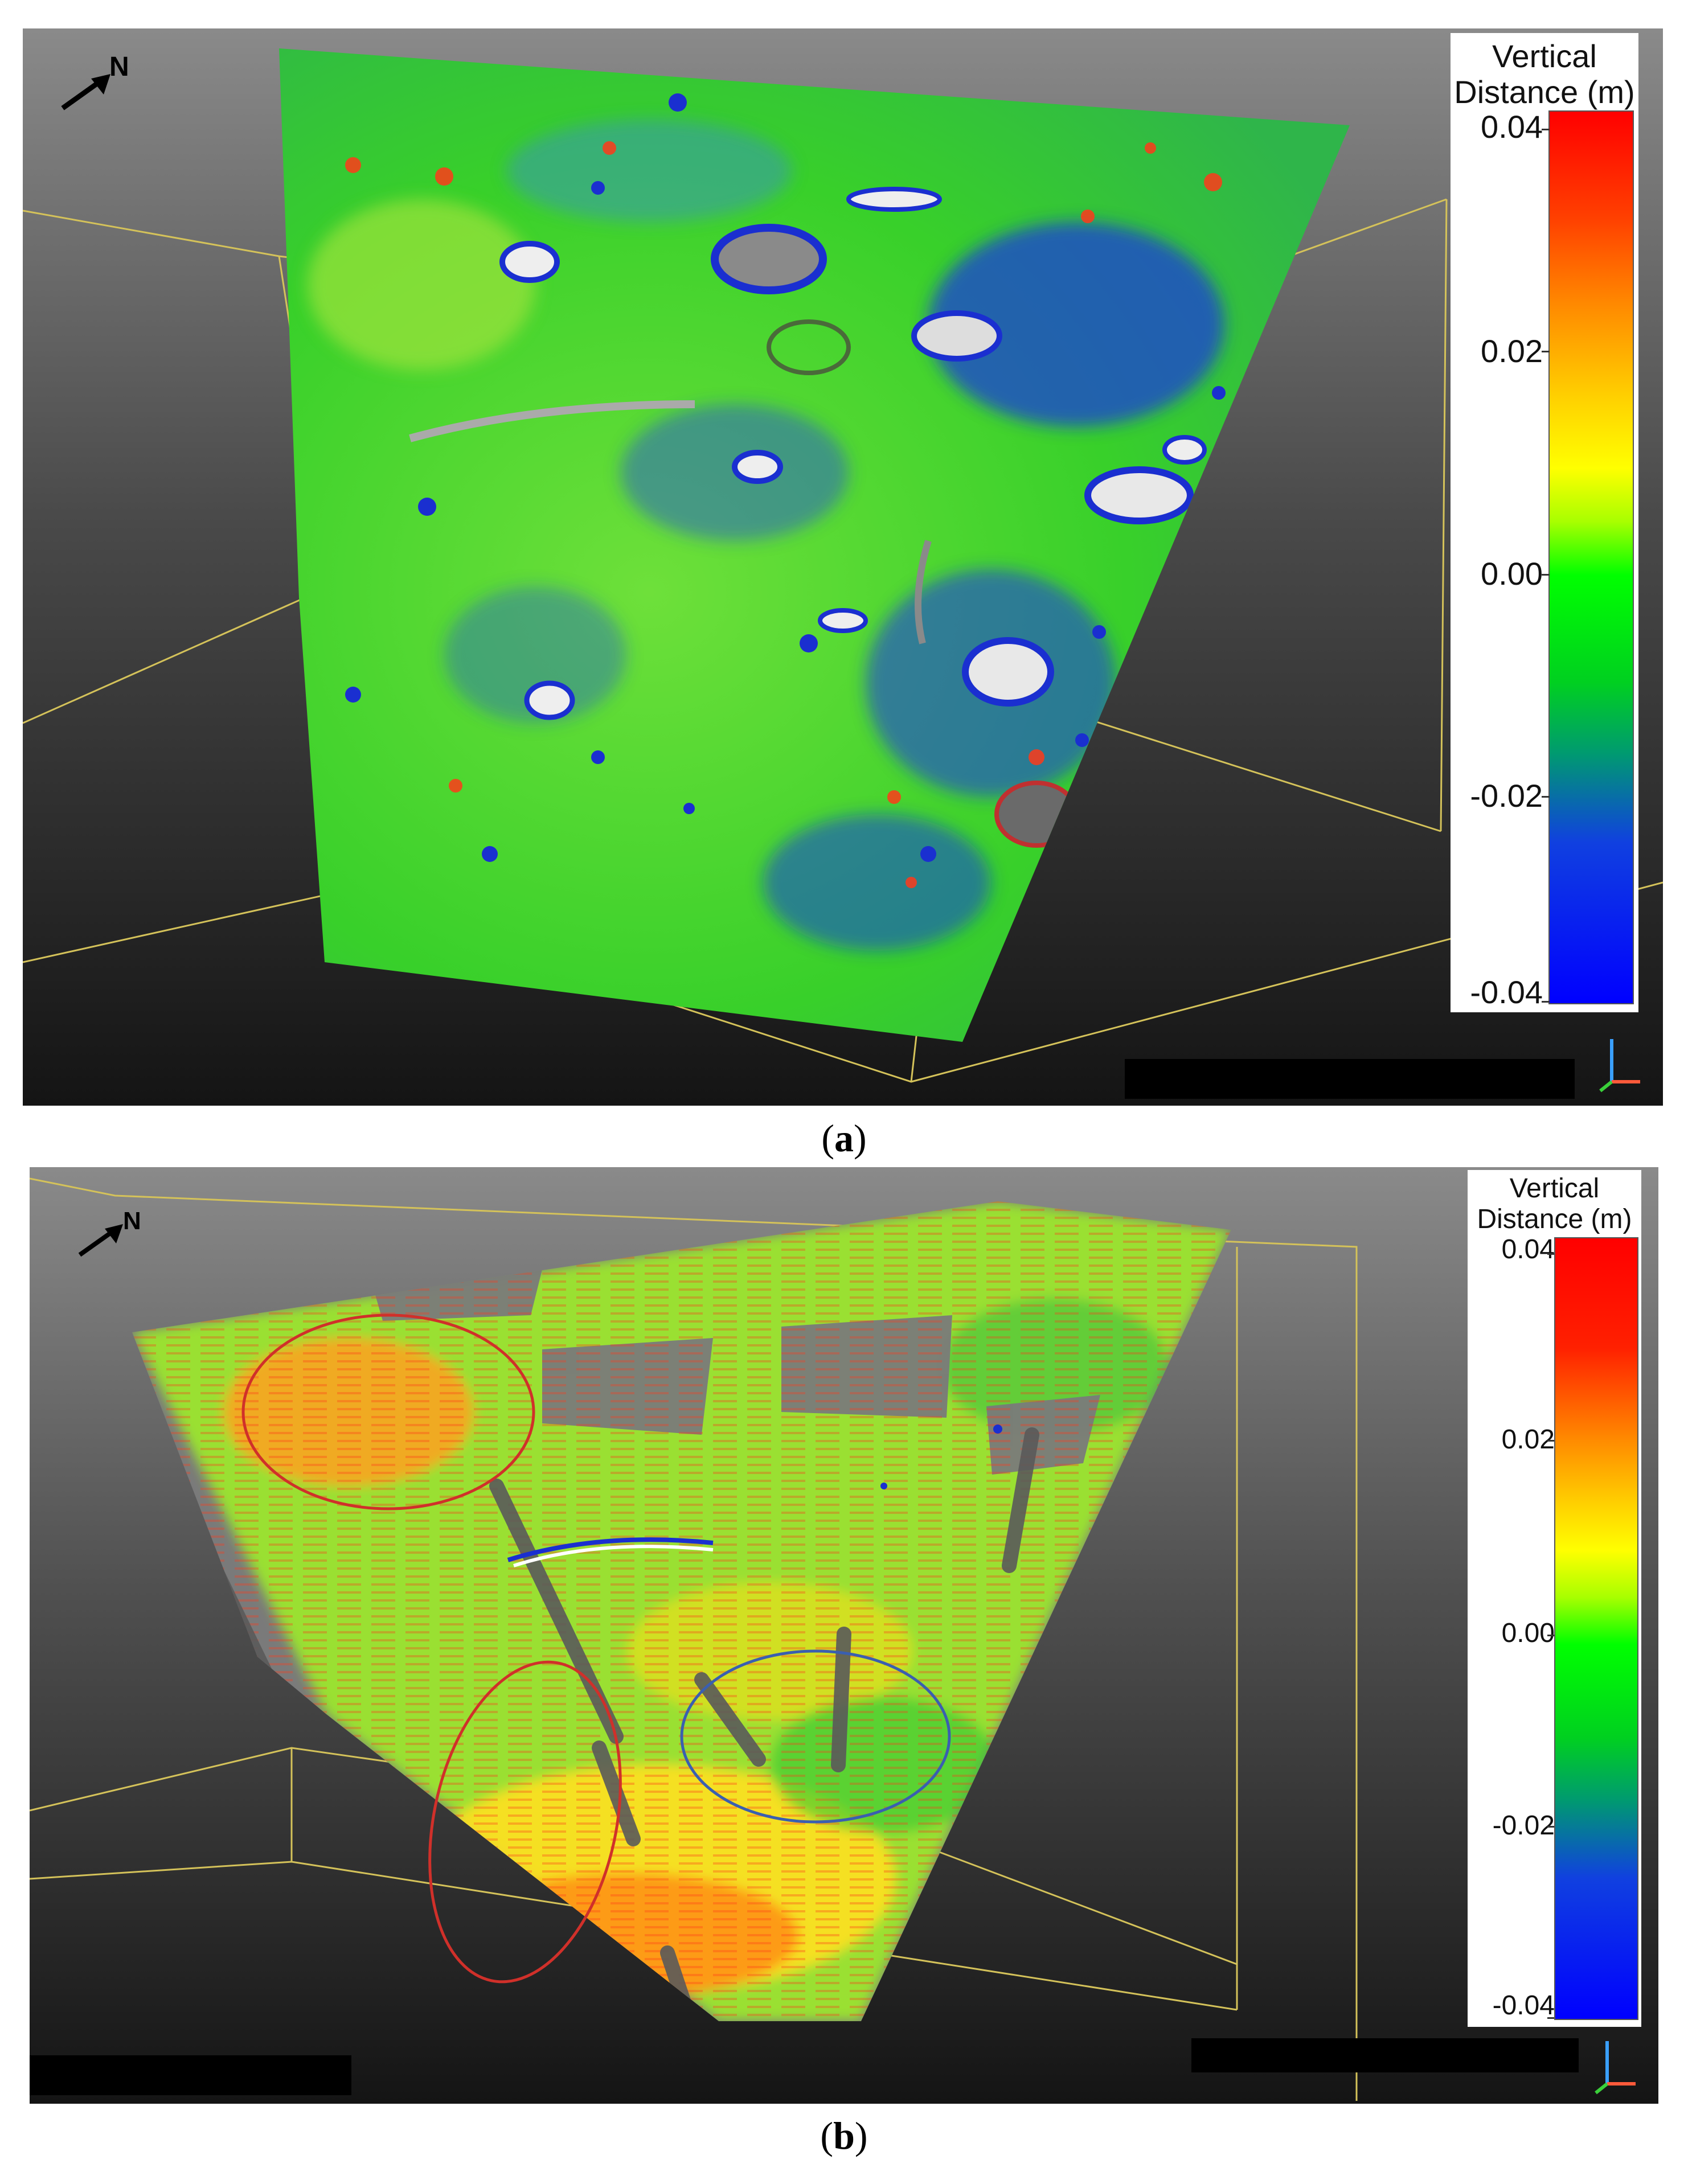 This screenshot has height=2184, width=1688. Describe the element at coordinates (1512, 574) in the screenshot. I see `tick-label-a-2: 0.00` at that location.